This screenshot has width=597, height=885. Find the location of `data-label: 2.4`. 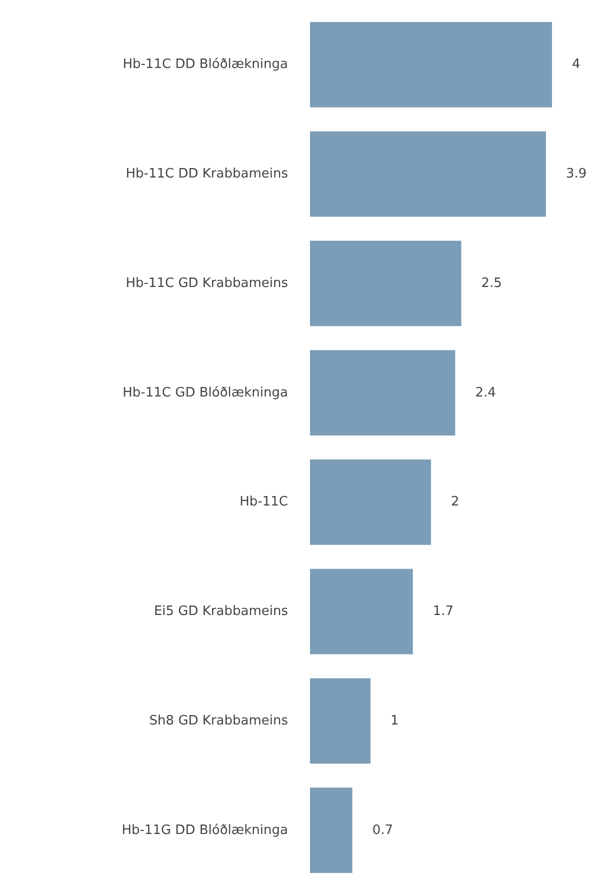

data-label: 2.4 is located at coordinates (485, 392).